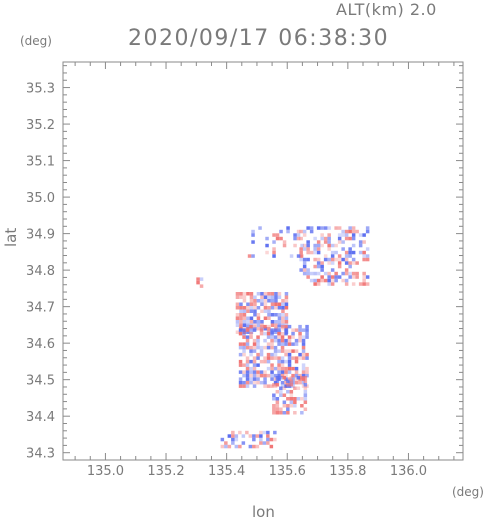 The height and width of the screenshot is (521, 491). I want to click on x-tick-label: 135.0, so click(105, 471).